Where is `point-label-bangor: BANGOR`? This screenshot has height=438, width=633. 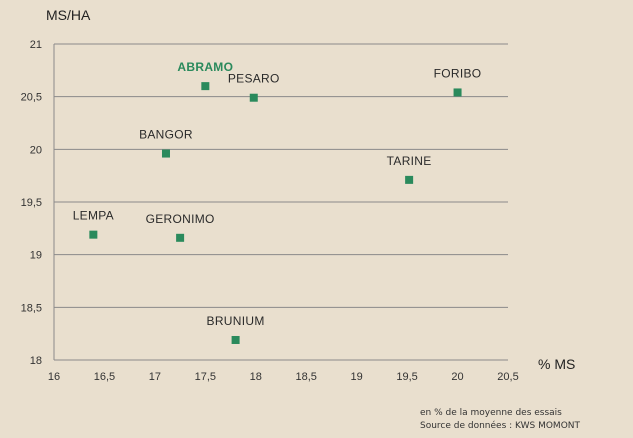
point-label-bangor: BANGOR is located at coordinates (166, 135).